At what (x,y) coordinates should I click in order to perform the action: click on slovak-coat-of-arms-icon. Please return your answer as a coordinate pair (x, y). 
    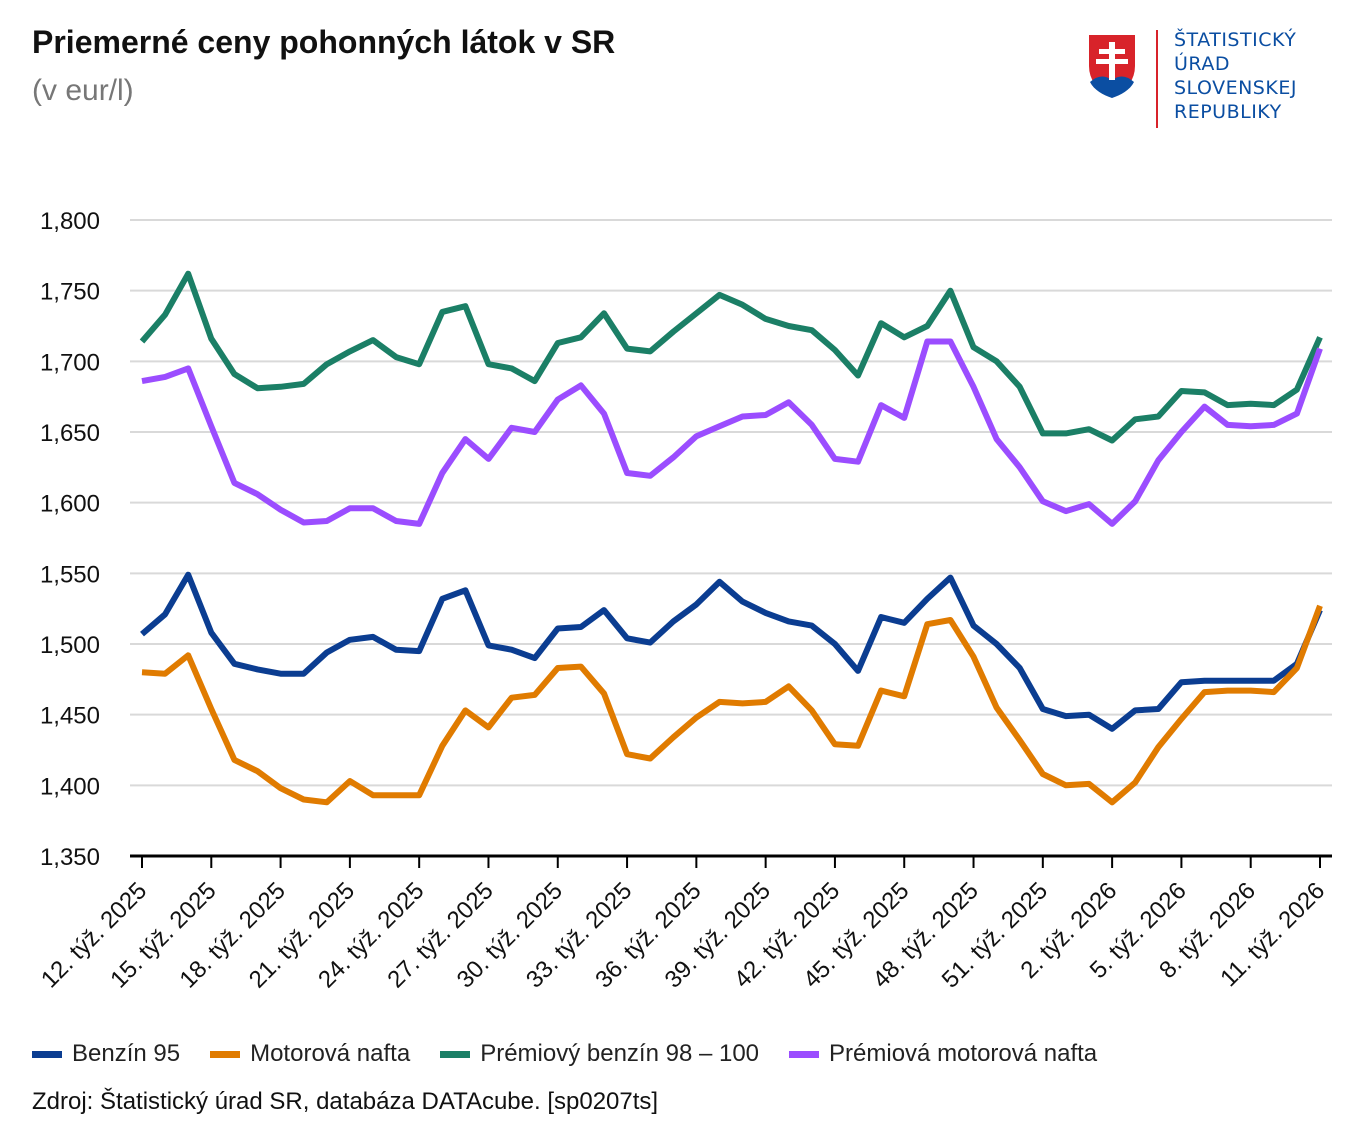
    Looking at the image, I should click on (1112, 66).